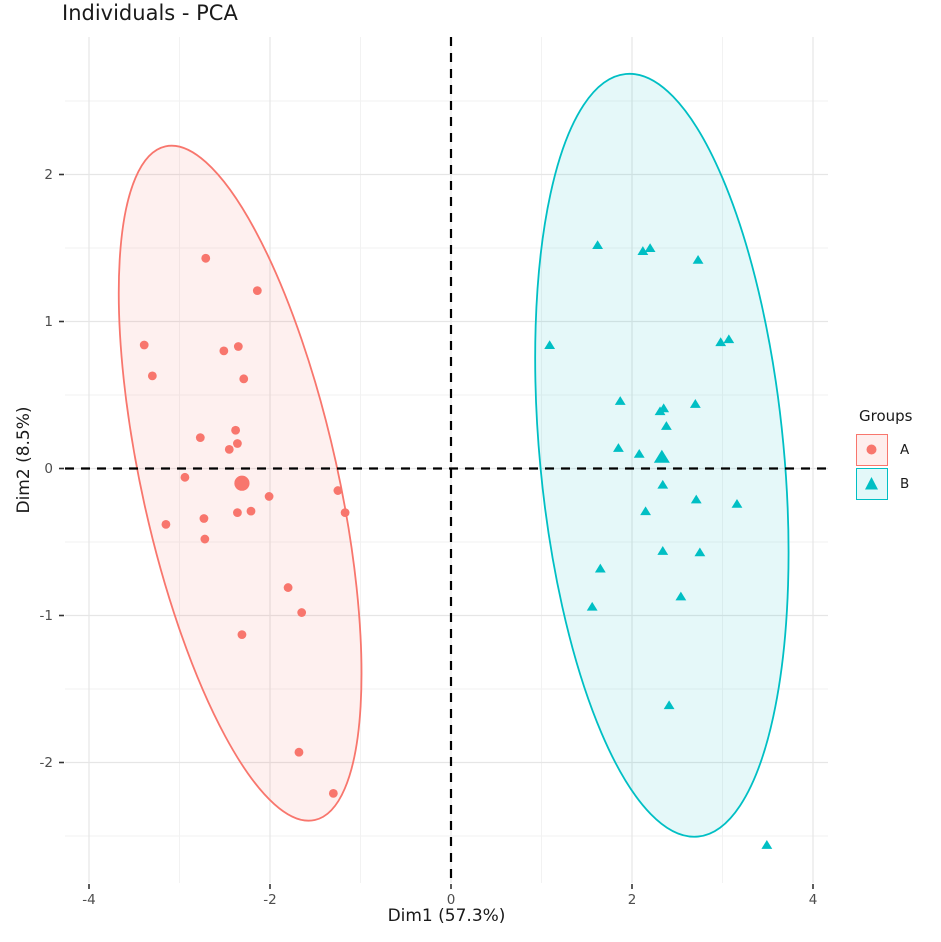 The image size is (941, 942). Describe the element at coordinates (632, 900) in the screenshot. I see `x-axis-tick-label: 2` at that location.